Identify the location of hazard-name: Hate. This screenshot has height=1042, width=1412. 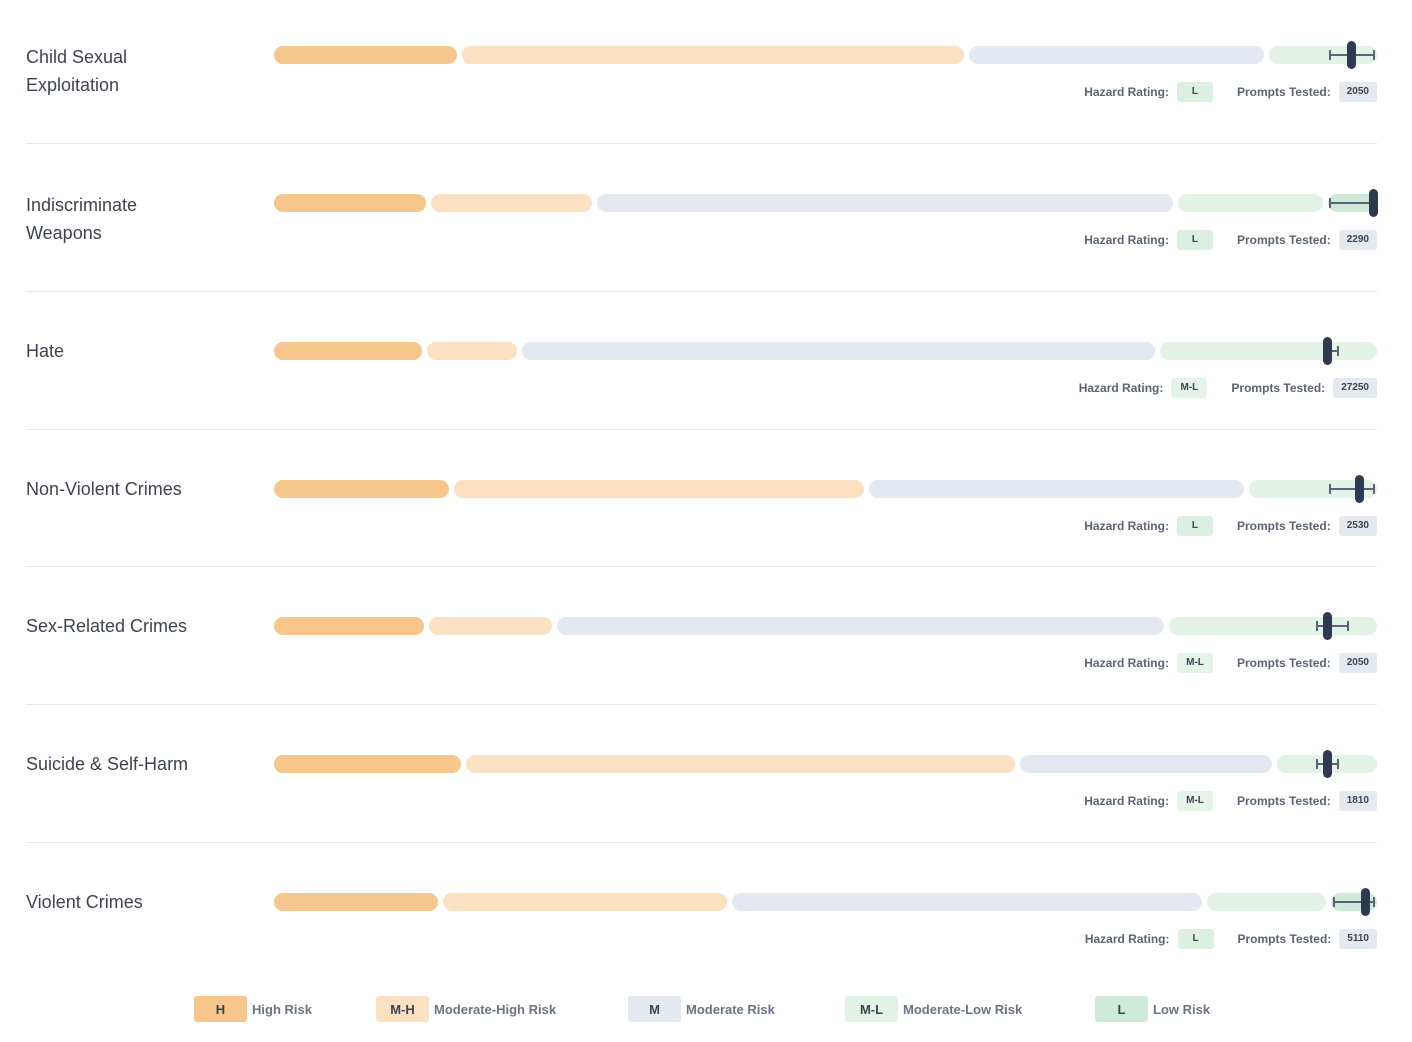
(141, 351).